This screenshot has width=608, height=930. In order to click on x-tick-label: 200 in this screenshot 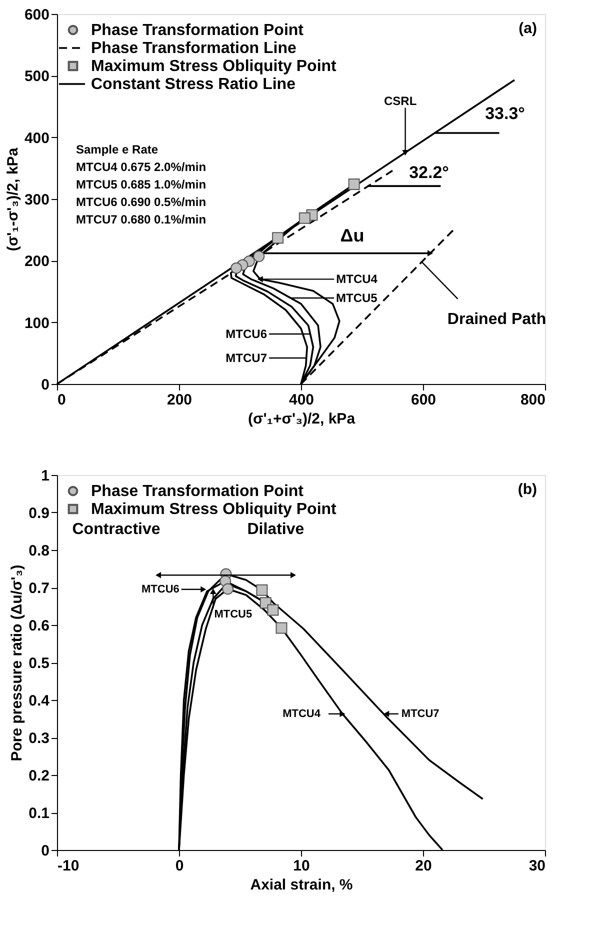, I will do `click(179, 400)`.